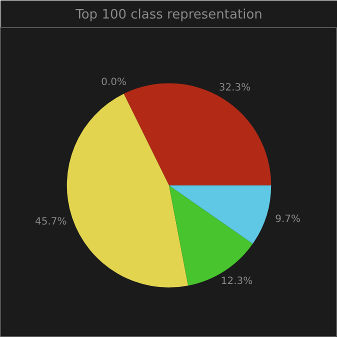  I want to click on data-label: 45.7%, so click(50, 222).